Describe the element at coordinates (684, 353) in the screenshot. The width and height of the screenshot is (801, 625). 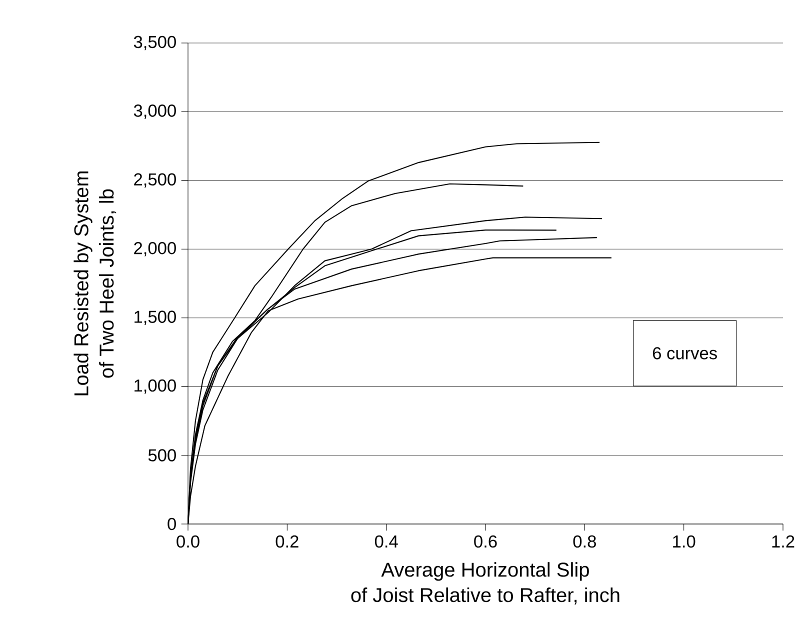
I see `annotation: 6 curves` at that location.